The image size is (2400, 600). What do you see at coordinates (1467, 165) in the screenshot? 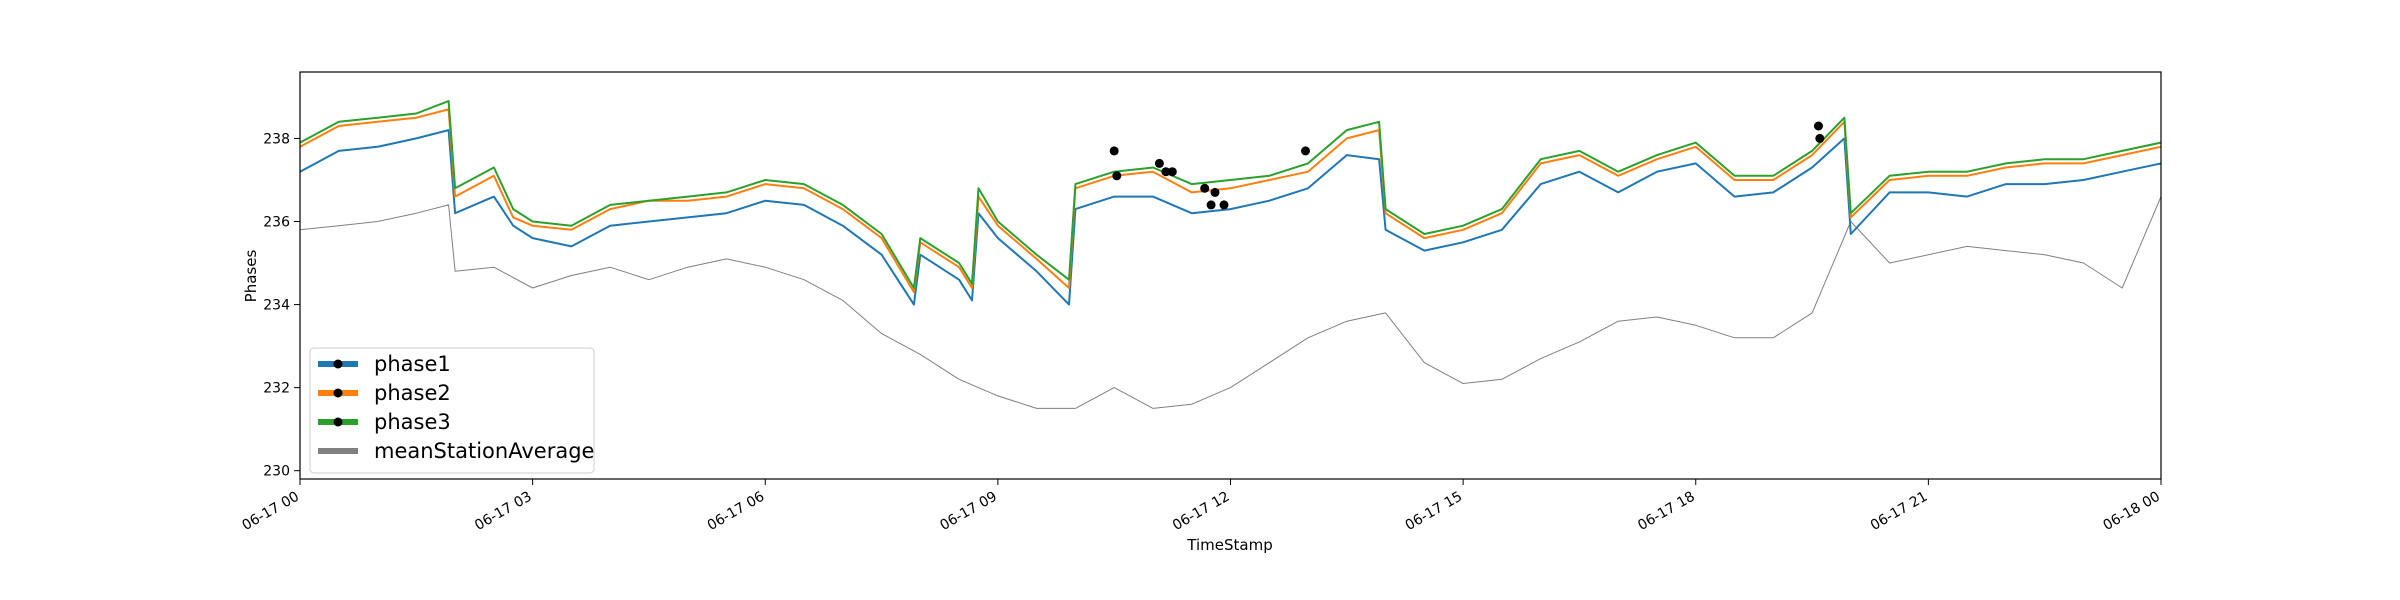
I see `marker-layer` at bounding box center [1467, 165].